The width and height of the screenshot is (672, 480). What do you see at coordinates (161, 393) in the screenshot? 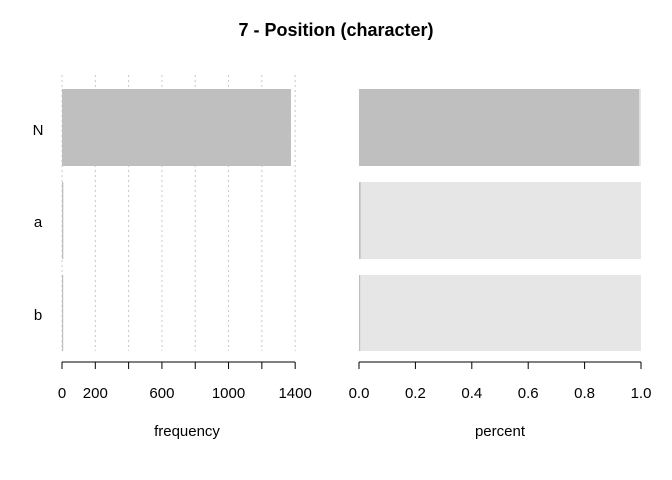
I see `freq-tick-label: 600` at bounding box center [161, 393].